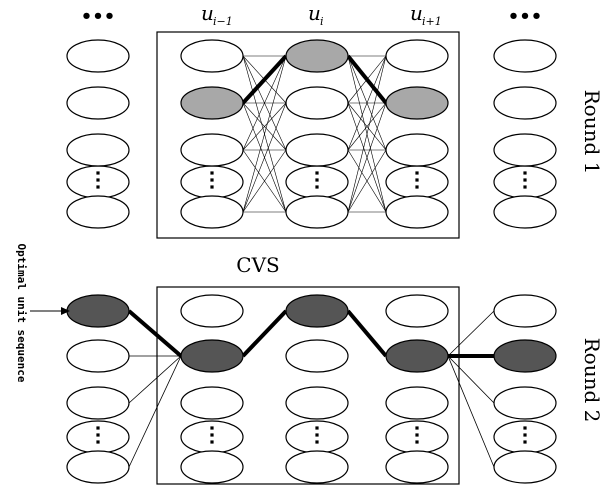  I want to click on optimal-arrow-head, so click(65, 311).